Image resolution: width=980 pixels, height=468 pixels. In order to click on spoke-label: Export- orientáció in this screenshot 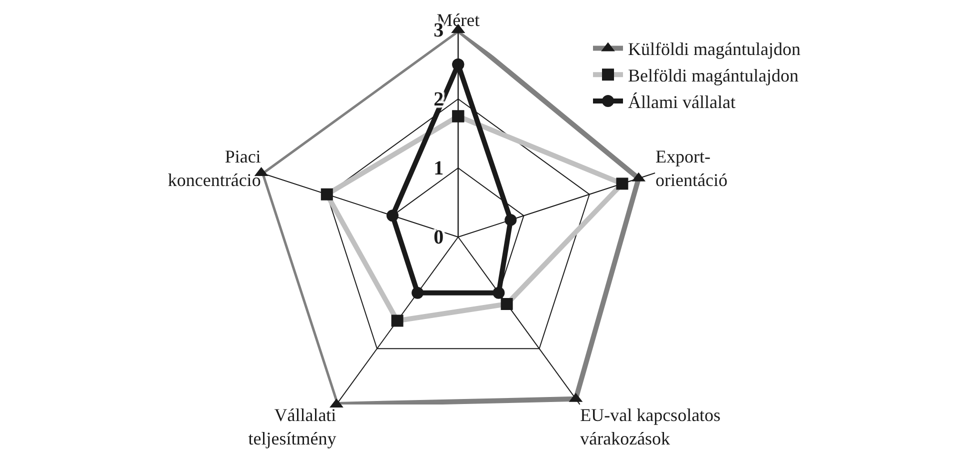, I will do `click(691, 168)`.